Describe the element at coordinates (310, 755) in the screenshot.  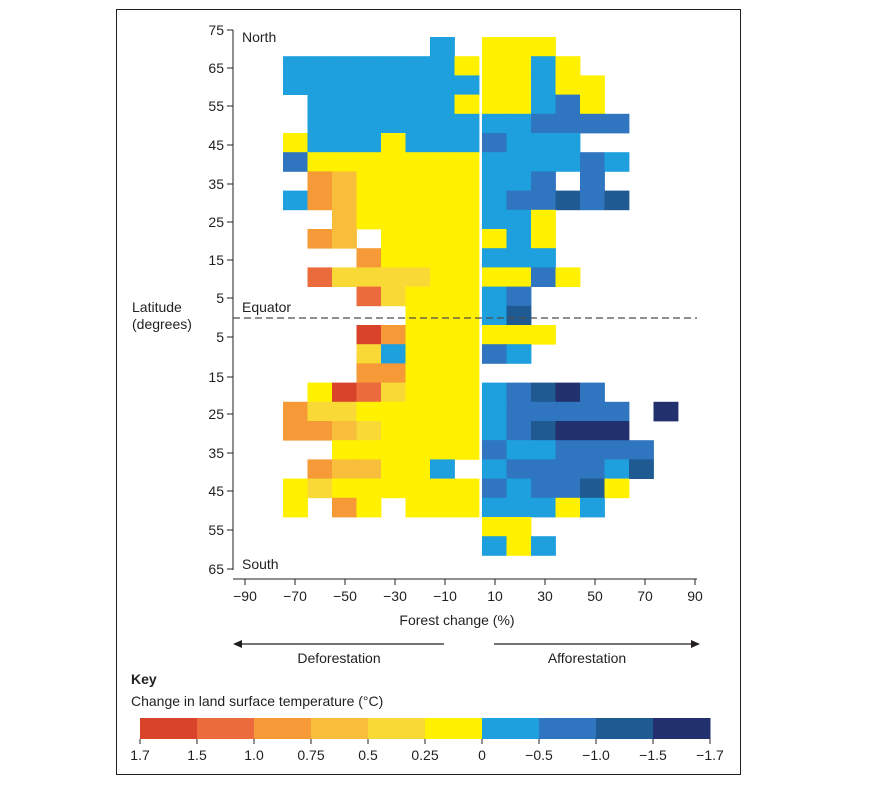
I see `key-label: 0.75` at that location.